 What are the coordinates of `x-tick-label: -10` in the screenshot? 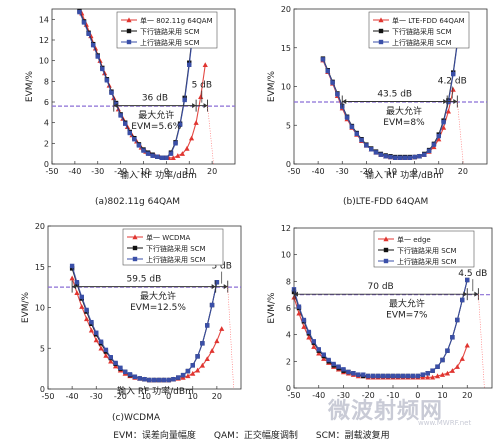 It's located at (144, 396).